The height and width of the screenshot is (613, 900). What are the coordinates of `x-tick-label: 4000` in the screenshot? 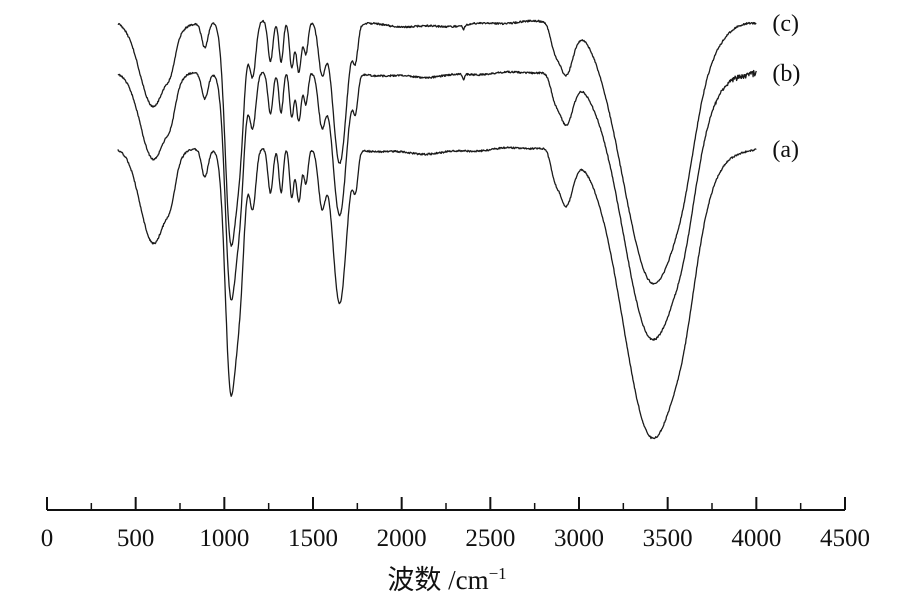 It's located at (756, 538).